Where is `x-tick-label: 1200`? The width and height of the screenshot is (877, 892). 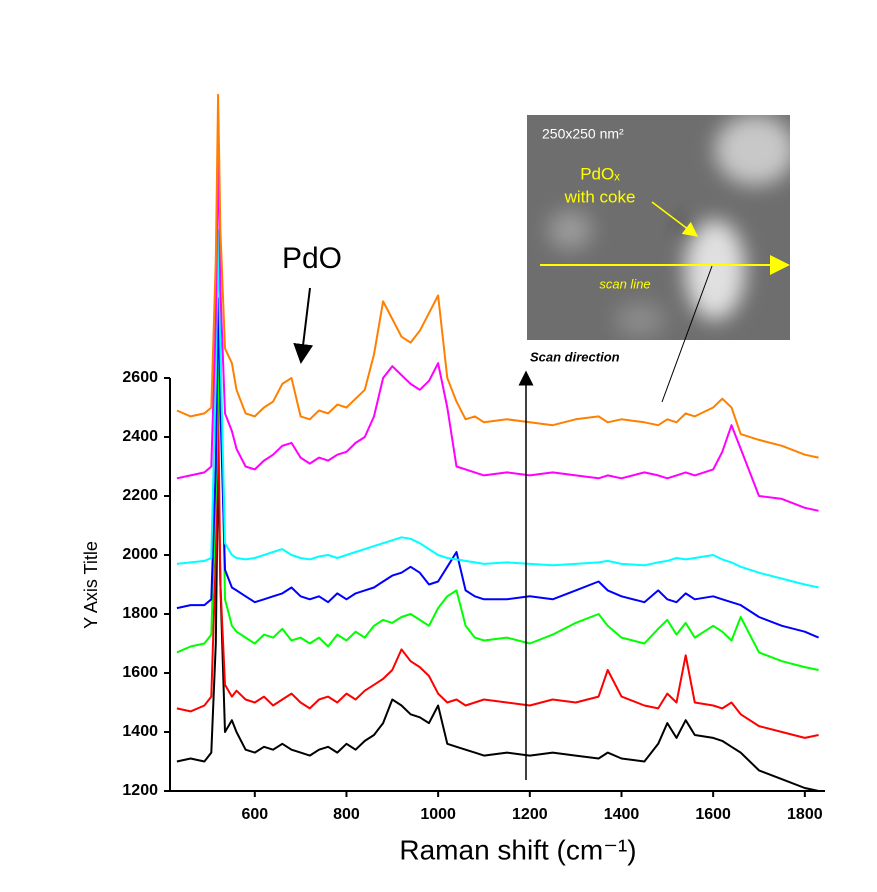
x-tick-label: 1200 is located at coordinates (530, 814).